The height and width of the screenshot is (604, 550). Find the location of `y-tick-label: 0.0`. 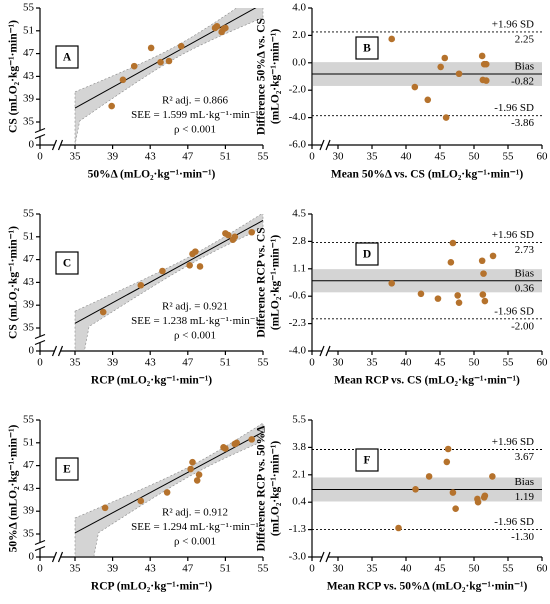

y-tick-label: 0.0 is located at coordinates (299, 62).